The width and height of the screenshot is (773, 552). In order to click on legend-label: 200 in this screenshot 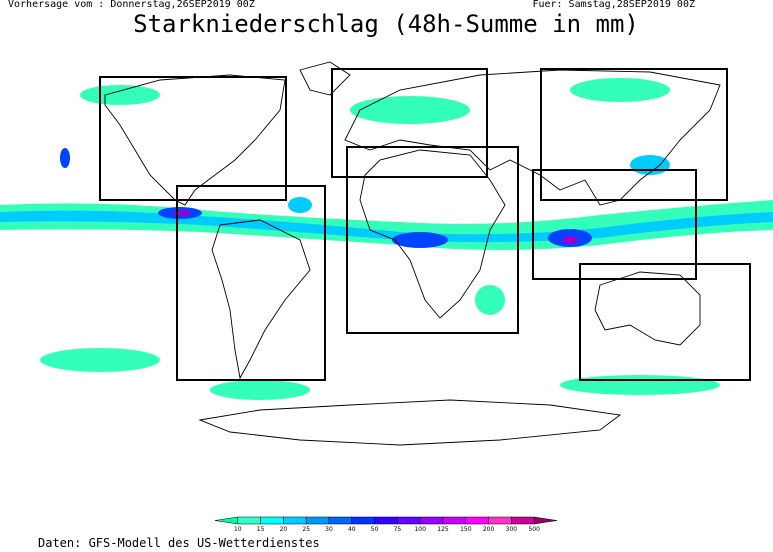, I will do `click(489, 529)`.